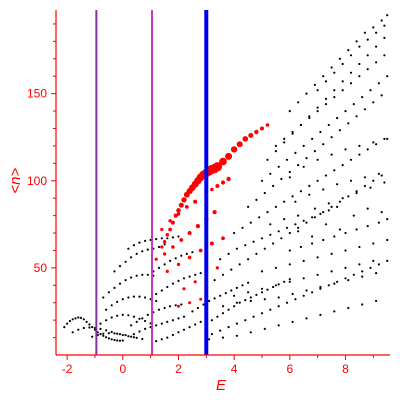 Image resolution: width=400 pixels, height=400 pixels. I want to click on y-tick-label: 50, so click(41, 268).